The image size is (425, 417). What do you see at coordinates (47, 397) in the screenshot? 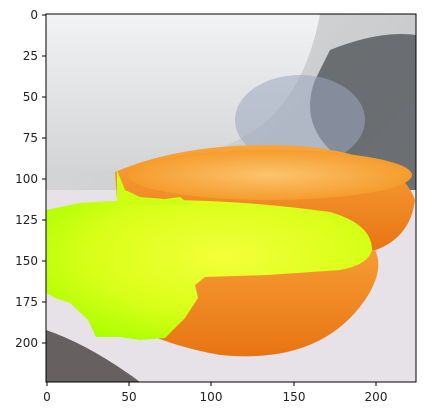
I see `x-tick-label: 0` at bounding box center [47, 397].